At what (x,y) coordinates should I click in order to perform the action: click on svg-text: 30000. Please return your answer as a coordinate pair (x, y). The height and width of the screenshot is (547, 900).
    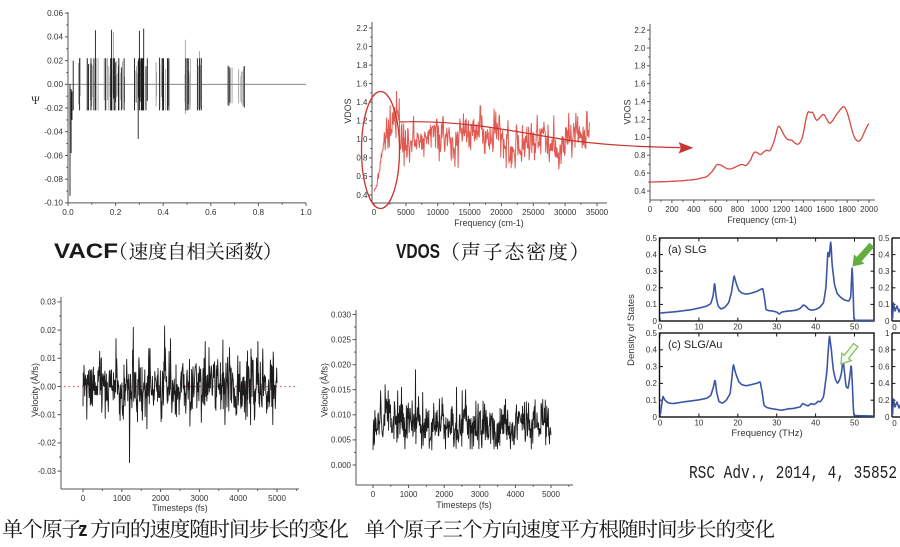
    Looking at the image, I should click on (565, 212).